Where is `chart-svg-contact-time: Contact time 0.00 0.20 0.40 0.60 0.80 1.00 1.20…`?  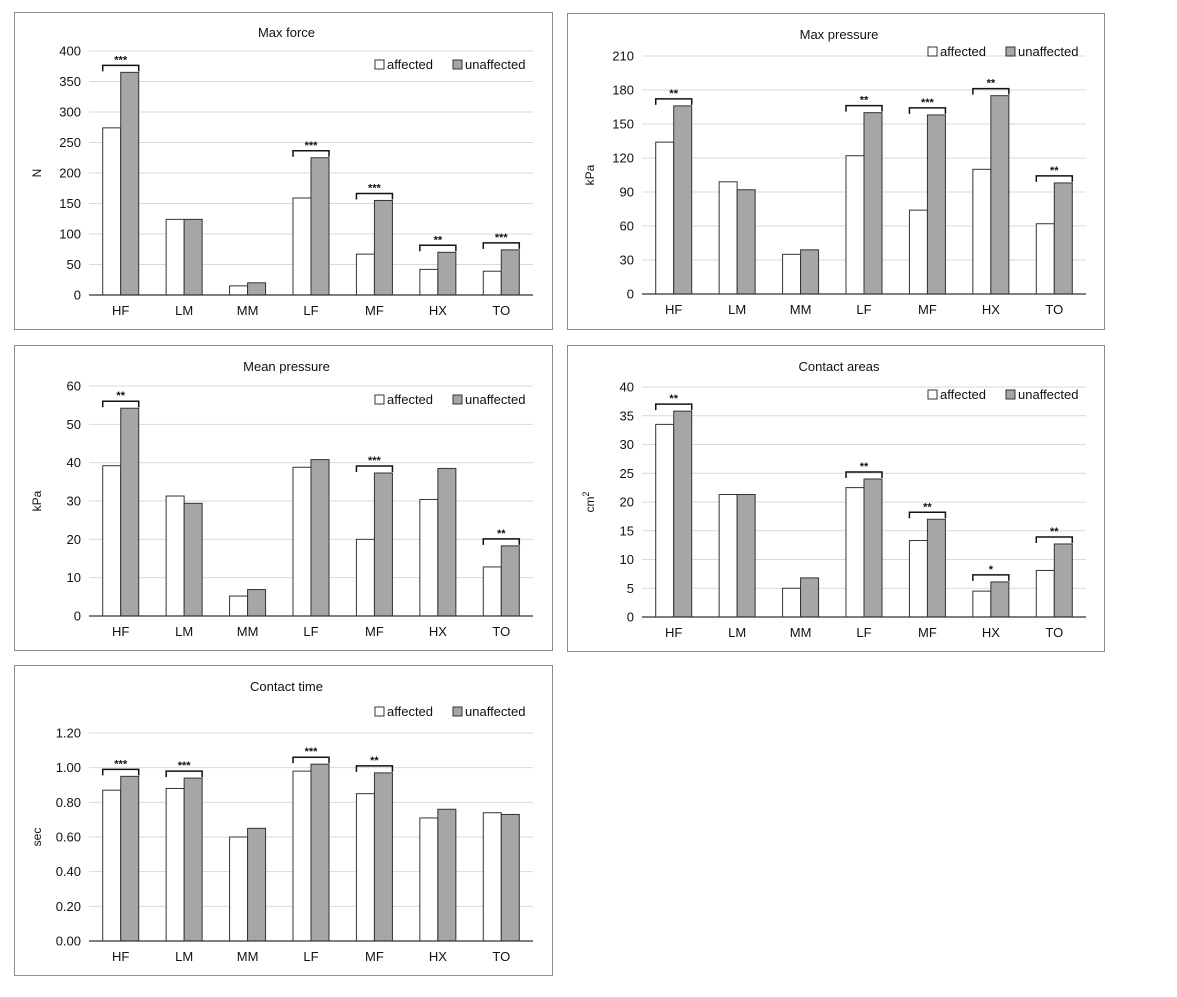 chart-svg-contact-time: Contact time 0.00 0.20 0.40 0.60 0.80 1.00 1.20… is located at coordinates (281, 821).